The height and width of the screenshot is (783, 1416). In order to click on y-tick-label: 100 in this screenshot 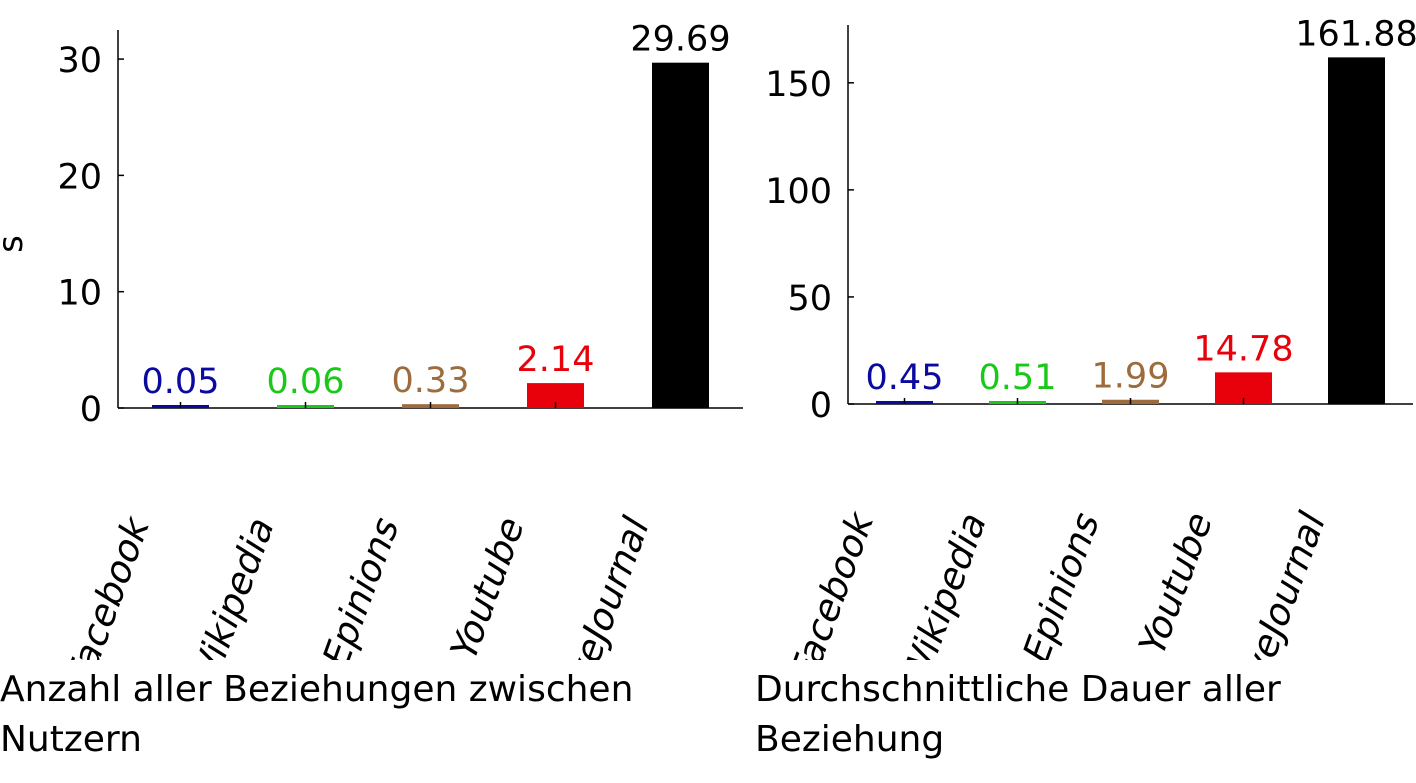, I will do `click(798, 192)`.